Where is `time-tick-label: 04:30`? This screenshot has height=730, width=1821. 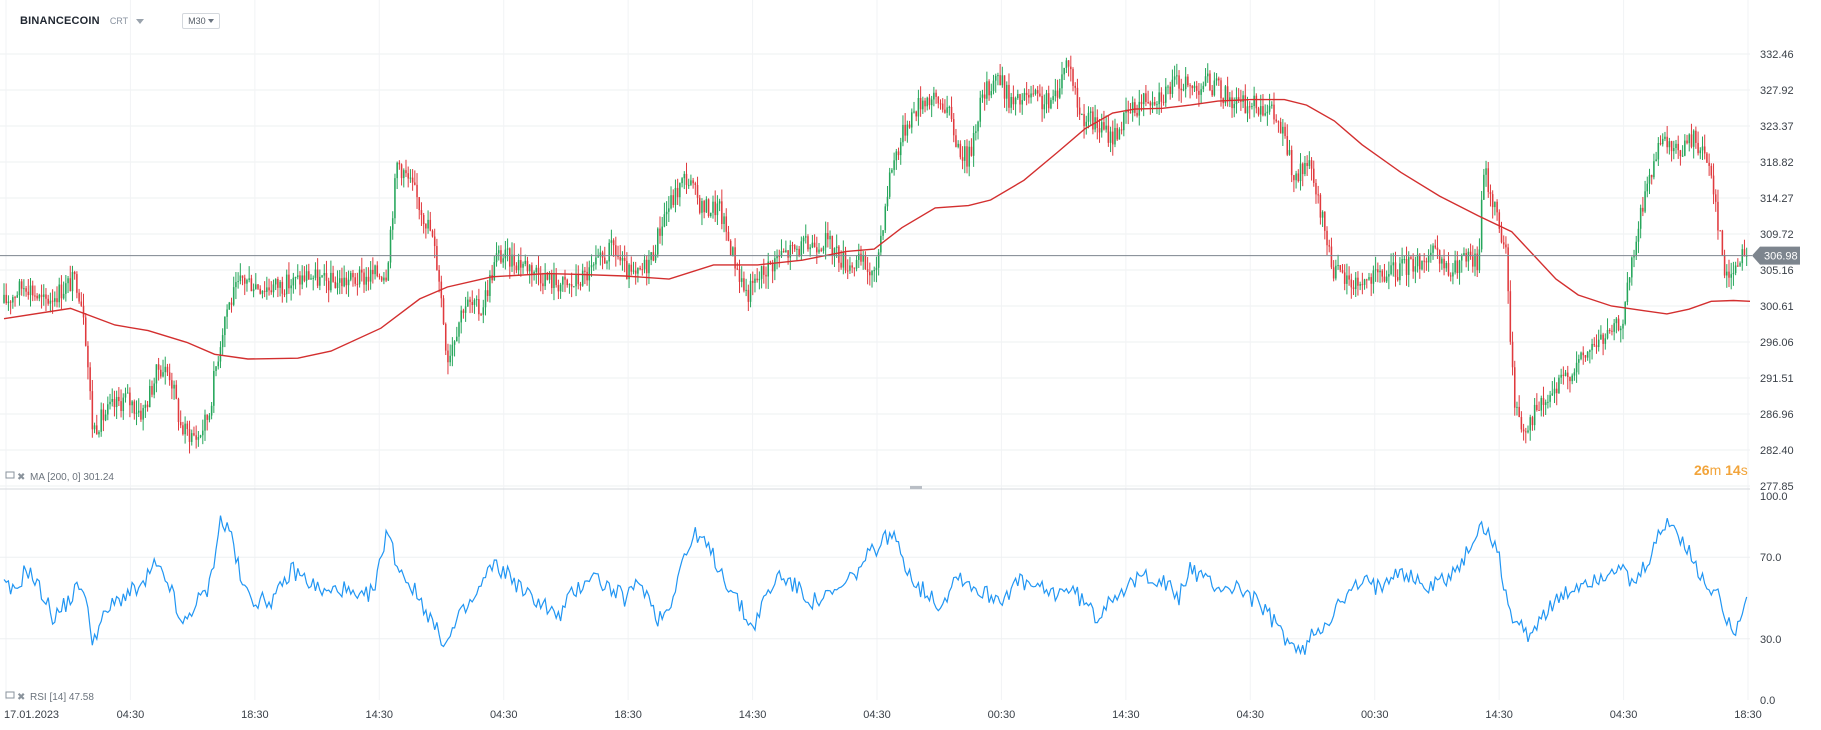 time-tick-label: 04:30 is located at coordinates (1251, 715).